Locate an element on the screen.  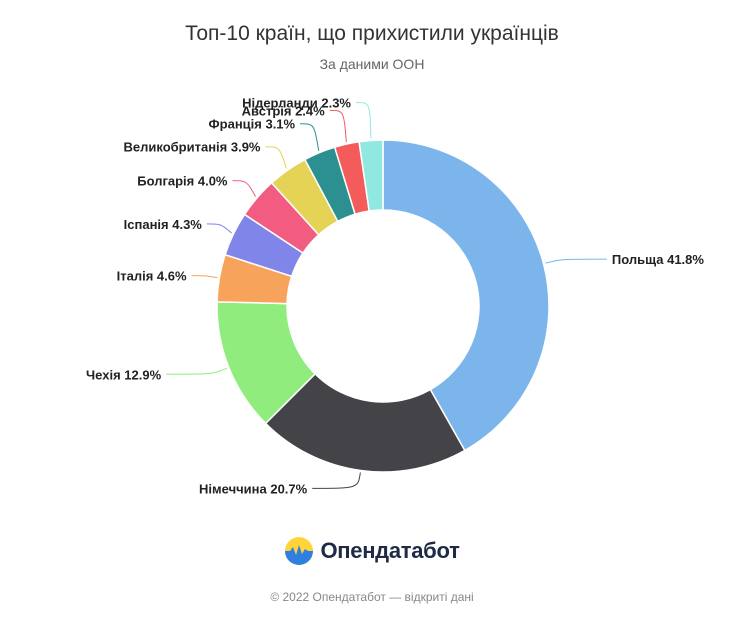
sun-over-wave-logo-icon is located at coordinates (299, 551).